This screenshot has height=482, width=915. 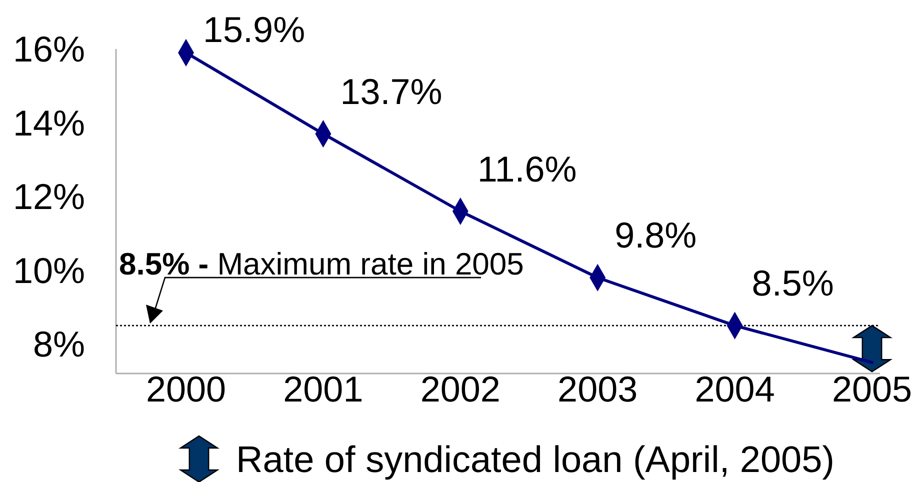 I want to click on data-label: 11.6%, so click(x=527, y=169).